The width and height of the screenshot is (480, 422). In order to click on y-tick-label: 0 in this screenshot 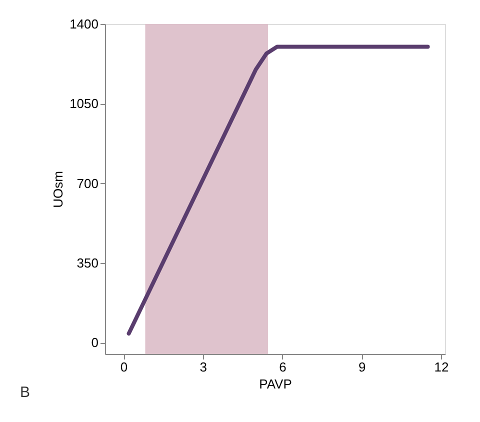, I will do `click(94, 342)`.